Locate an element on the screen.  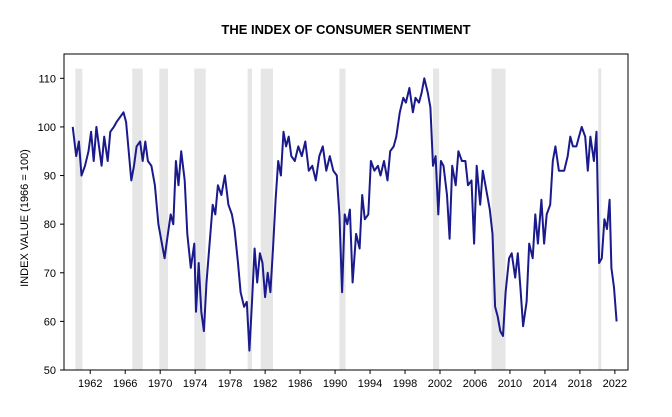
x-tick-label: 1974 is located at coordinates (195, 384).